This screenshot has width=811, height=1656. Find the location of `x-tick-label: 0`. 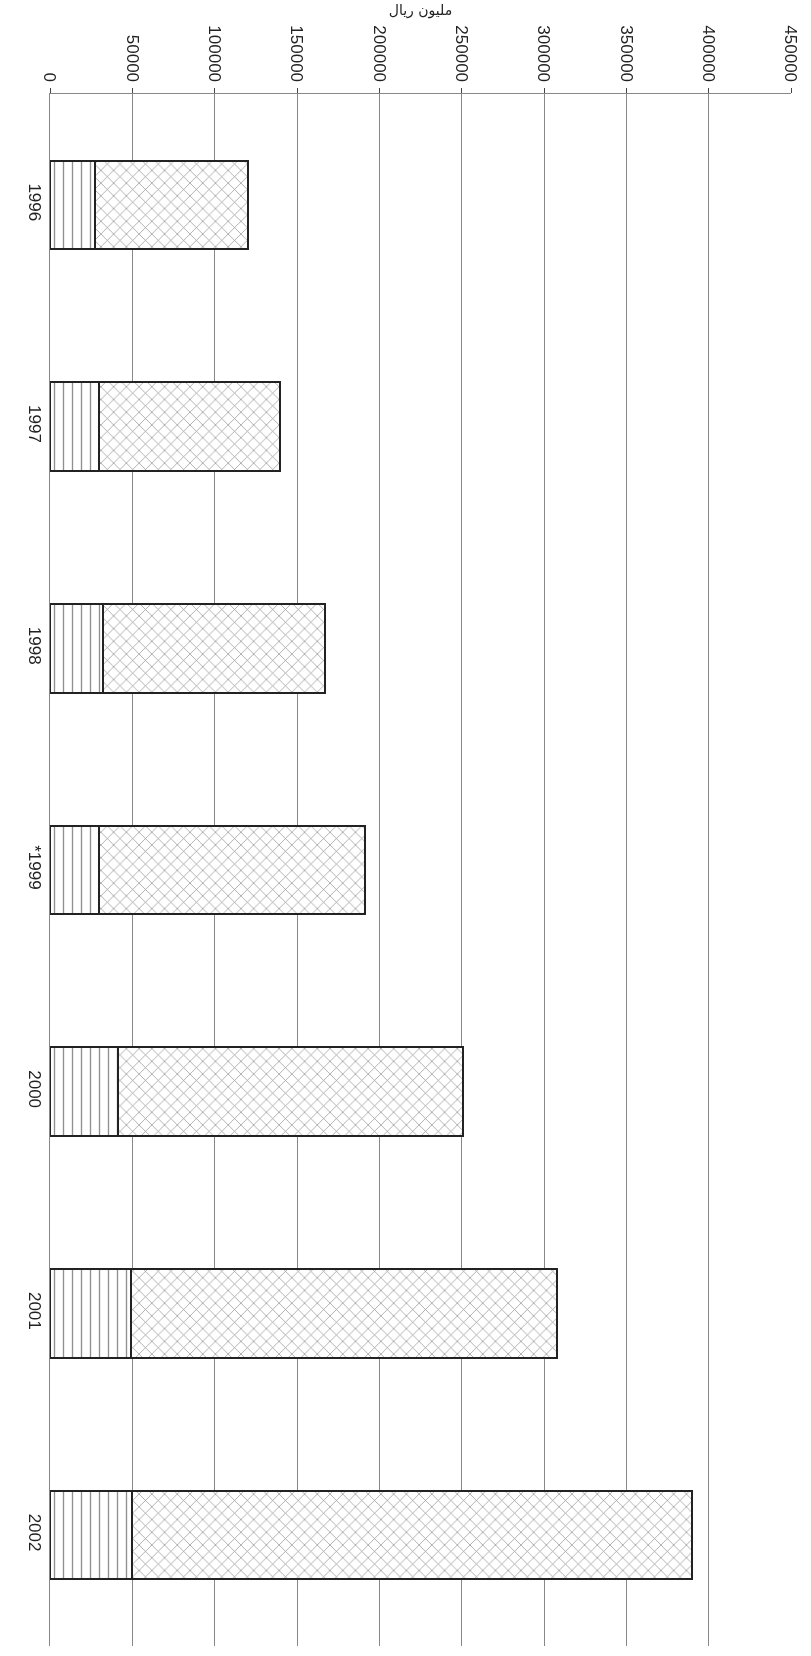

x-tick-label: 0 is located at coordinates (50, 77).